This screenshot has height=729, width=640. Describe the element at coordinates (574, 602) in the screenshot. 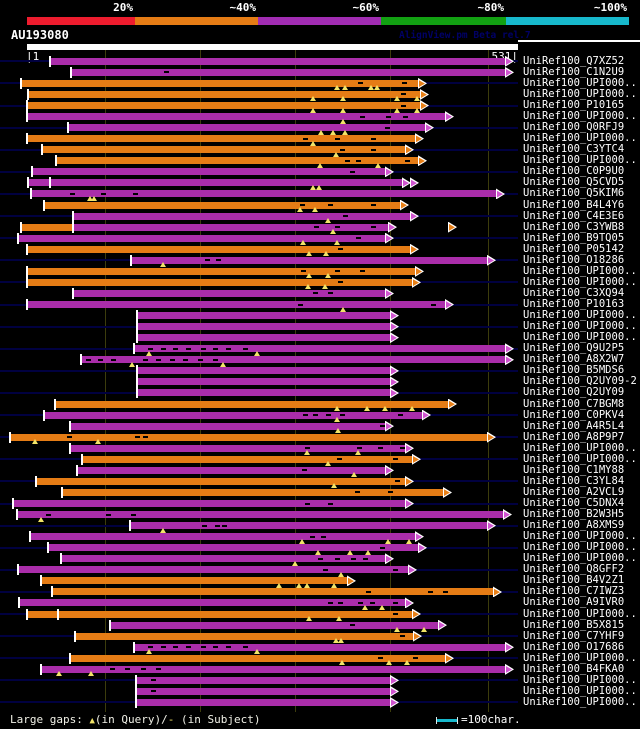

I see `hit-label: UniRef100_A9IVR0` at that location.